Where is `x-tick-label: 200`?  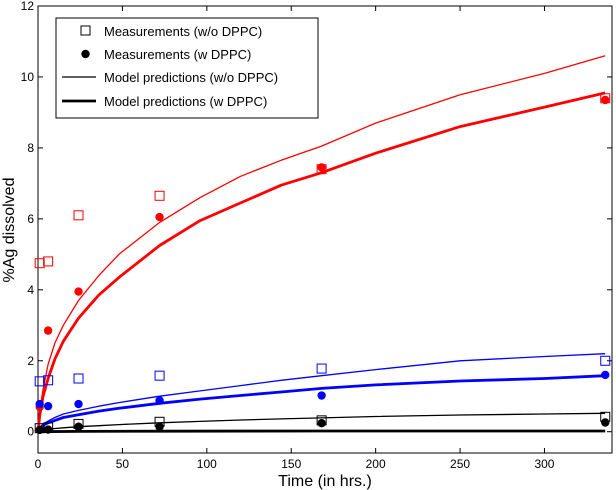 x-tick-label: 200 is located at coordinates (376, 464).